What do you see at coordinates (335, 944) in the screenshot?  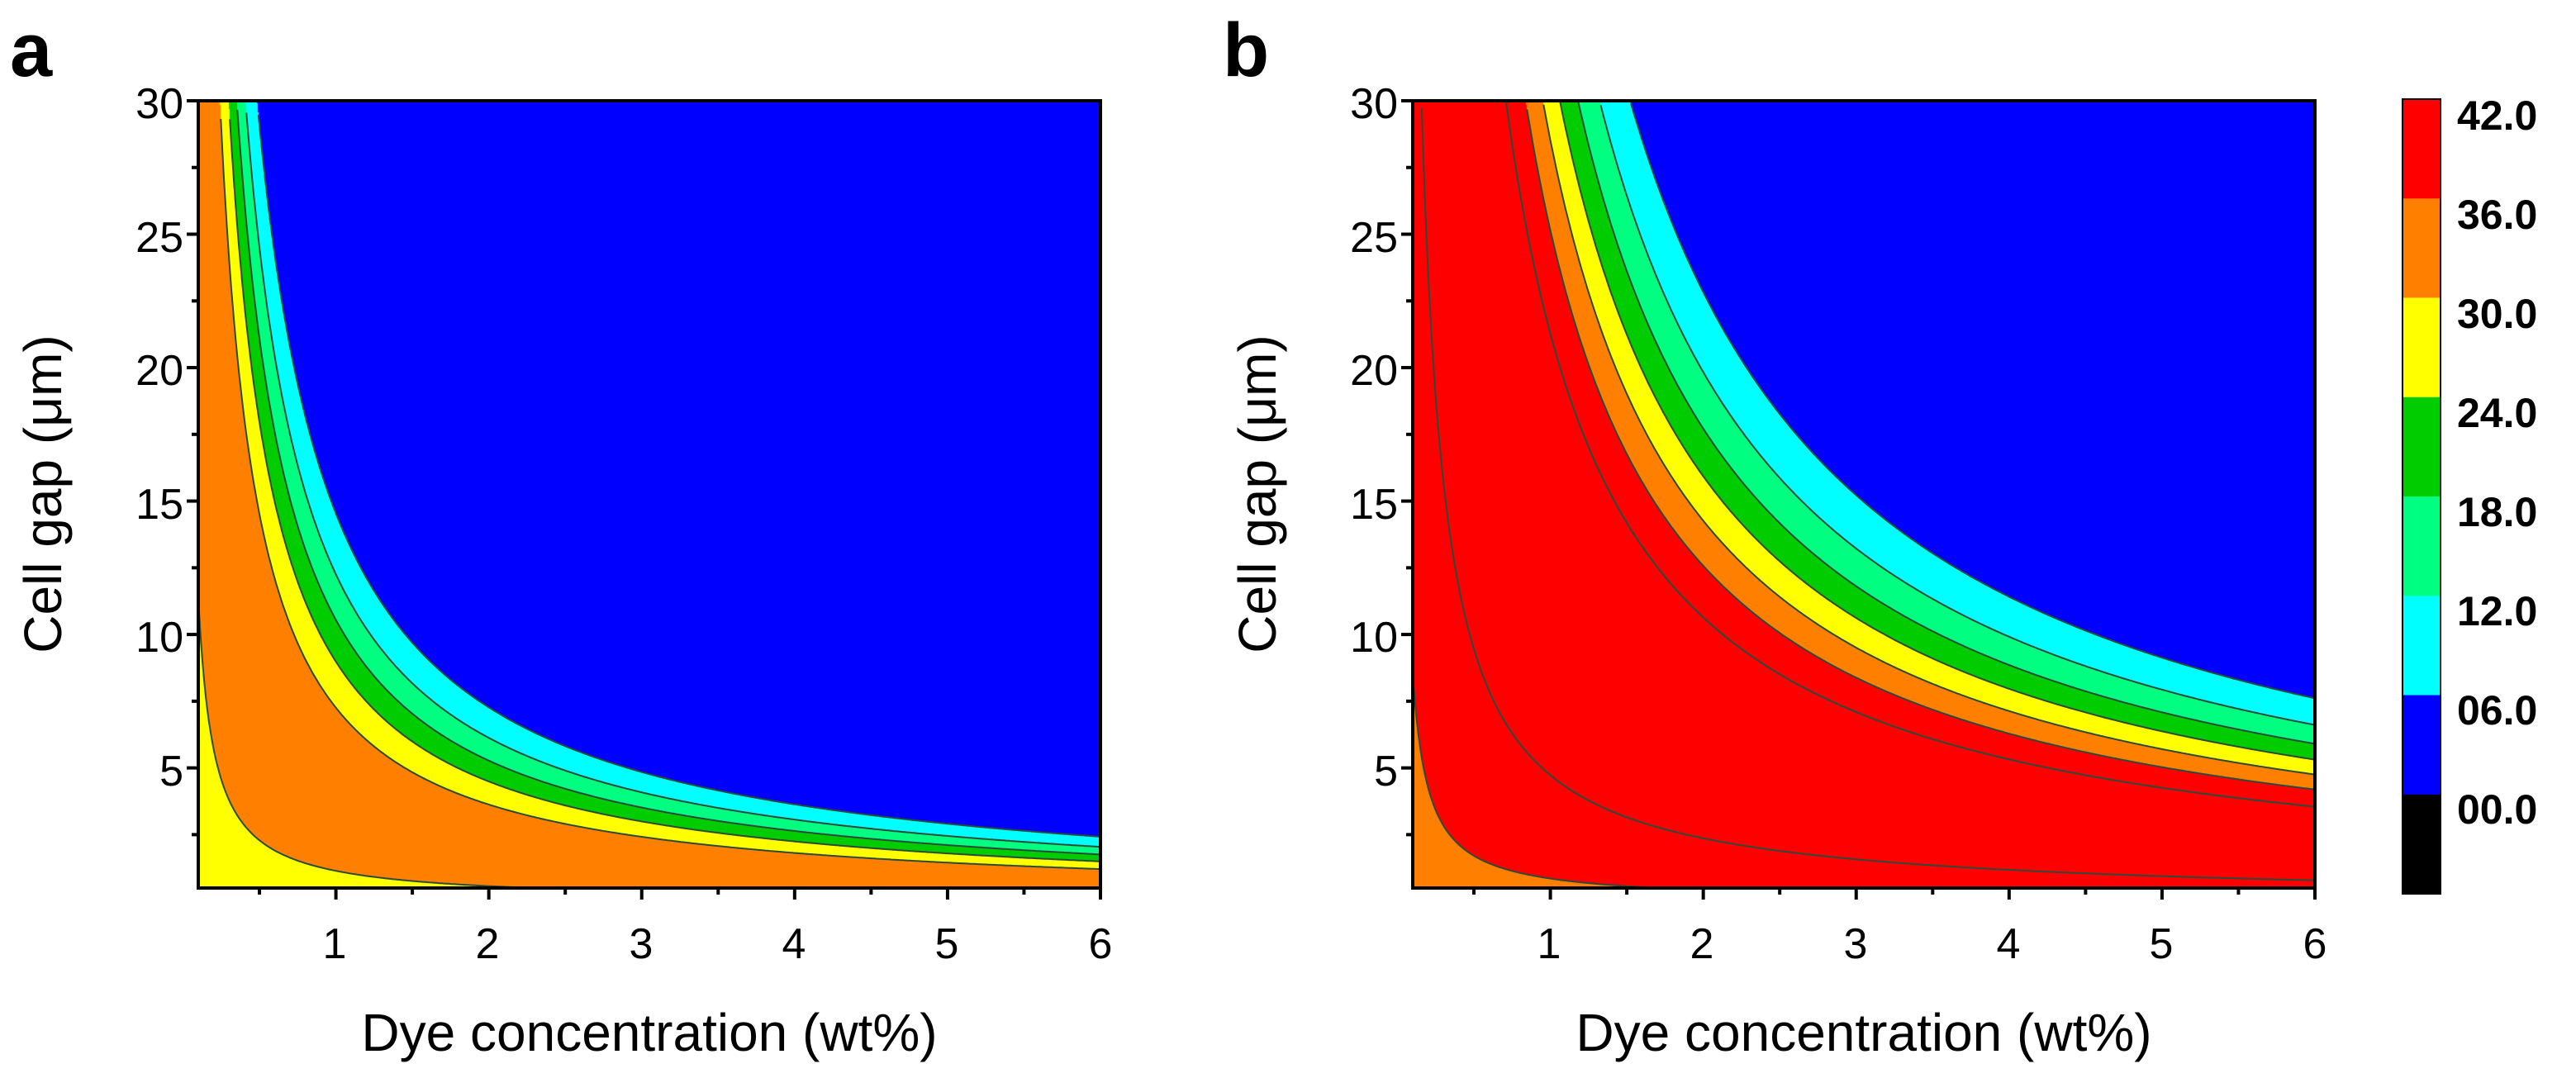 I see `panel-a-xtick-1: 1` at bounding box center [335, 944].